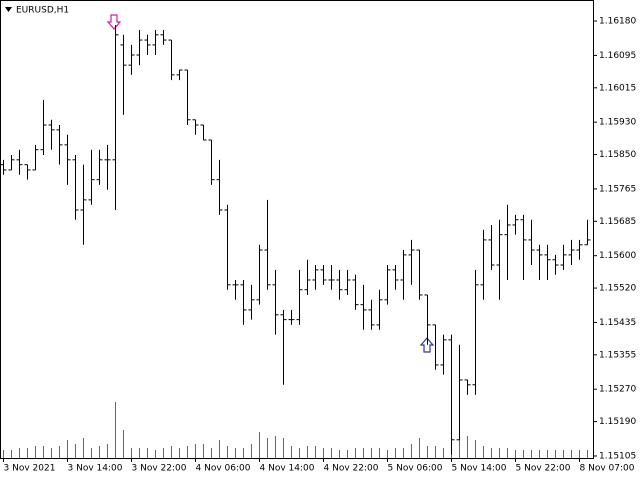 The height and width of the screenshot is (480, 640). Describe the element at coordinates (427, 345) in the screenshot. I see `buy-arrow` at that location.